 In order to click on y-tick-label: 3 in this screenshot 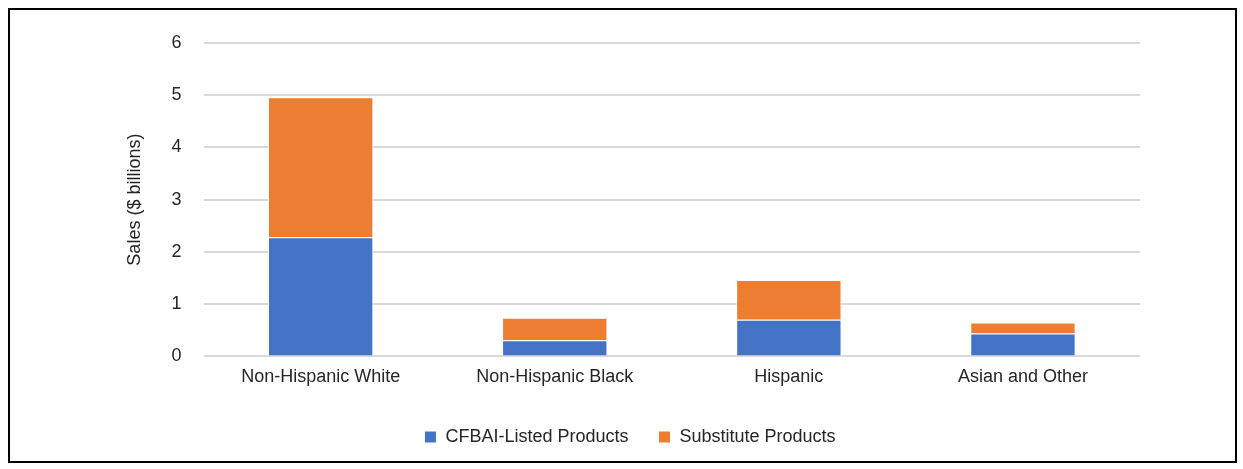, I will do `click(176, 198)`.